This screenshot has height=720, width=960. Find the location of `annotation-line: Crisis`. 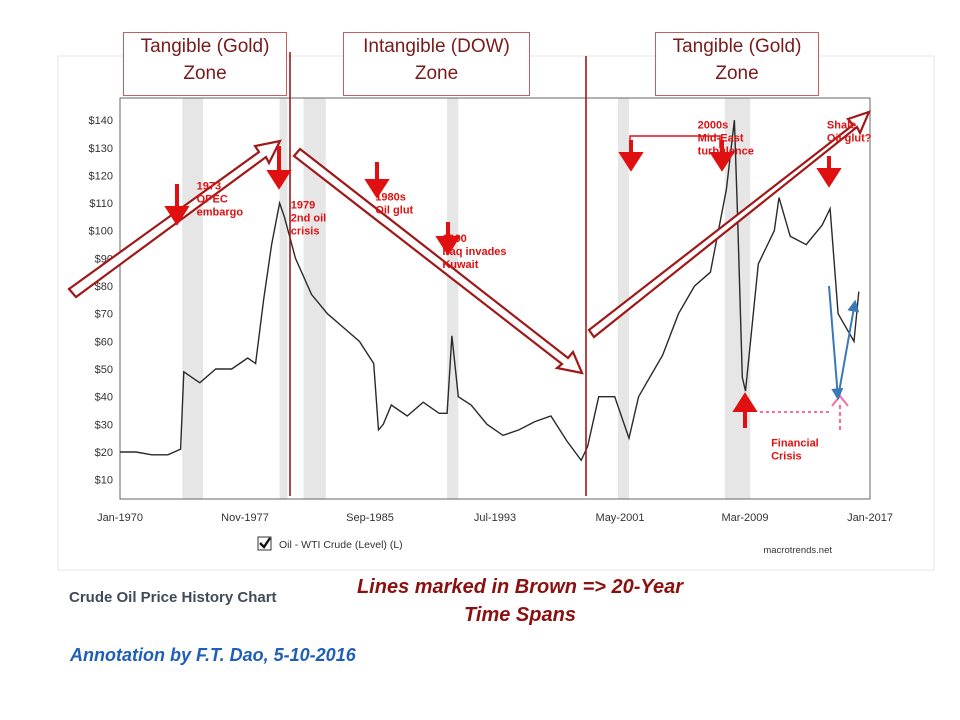

annotation-line: Crisis is located at coordinates (786, 456).